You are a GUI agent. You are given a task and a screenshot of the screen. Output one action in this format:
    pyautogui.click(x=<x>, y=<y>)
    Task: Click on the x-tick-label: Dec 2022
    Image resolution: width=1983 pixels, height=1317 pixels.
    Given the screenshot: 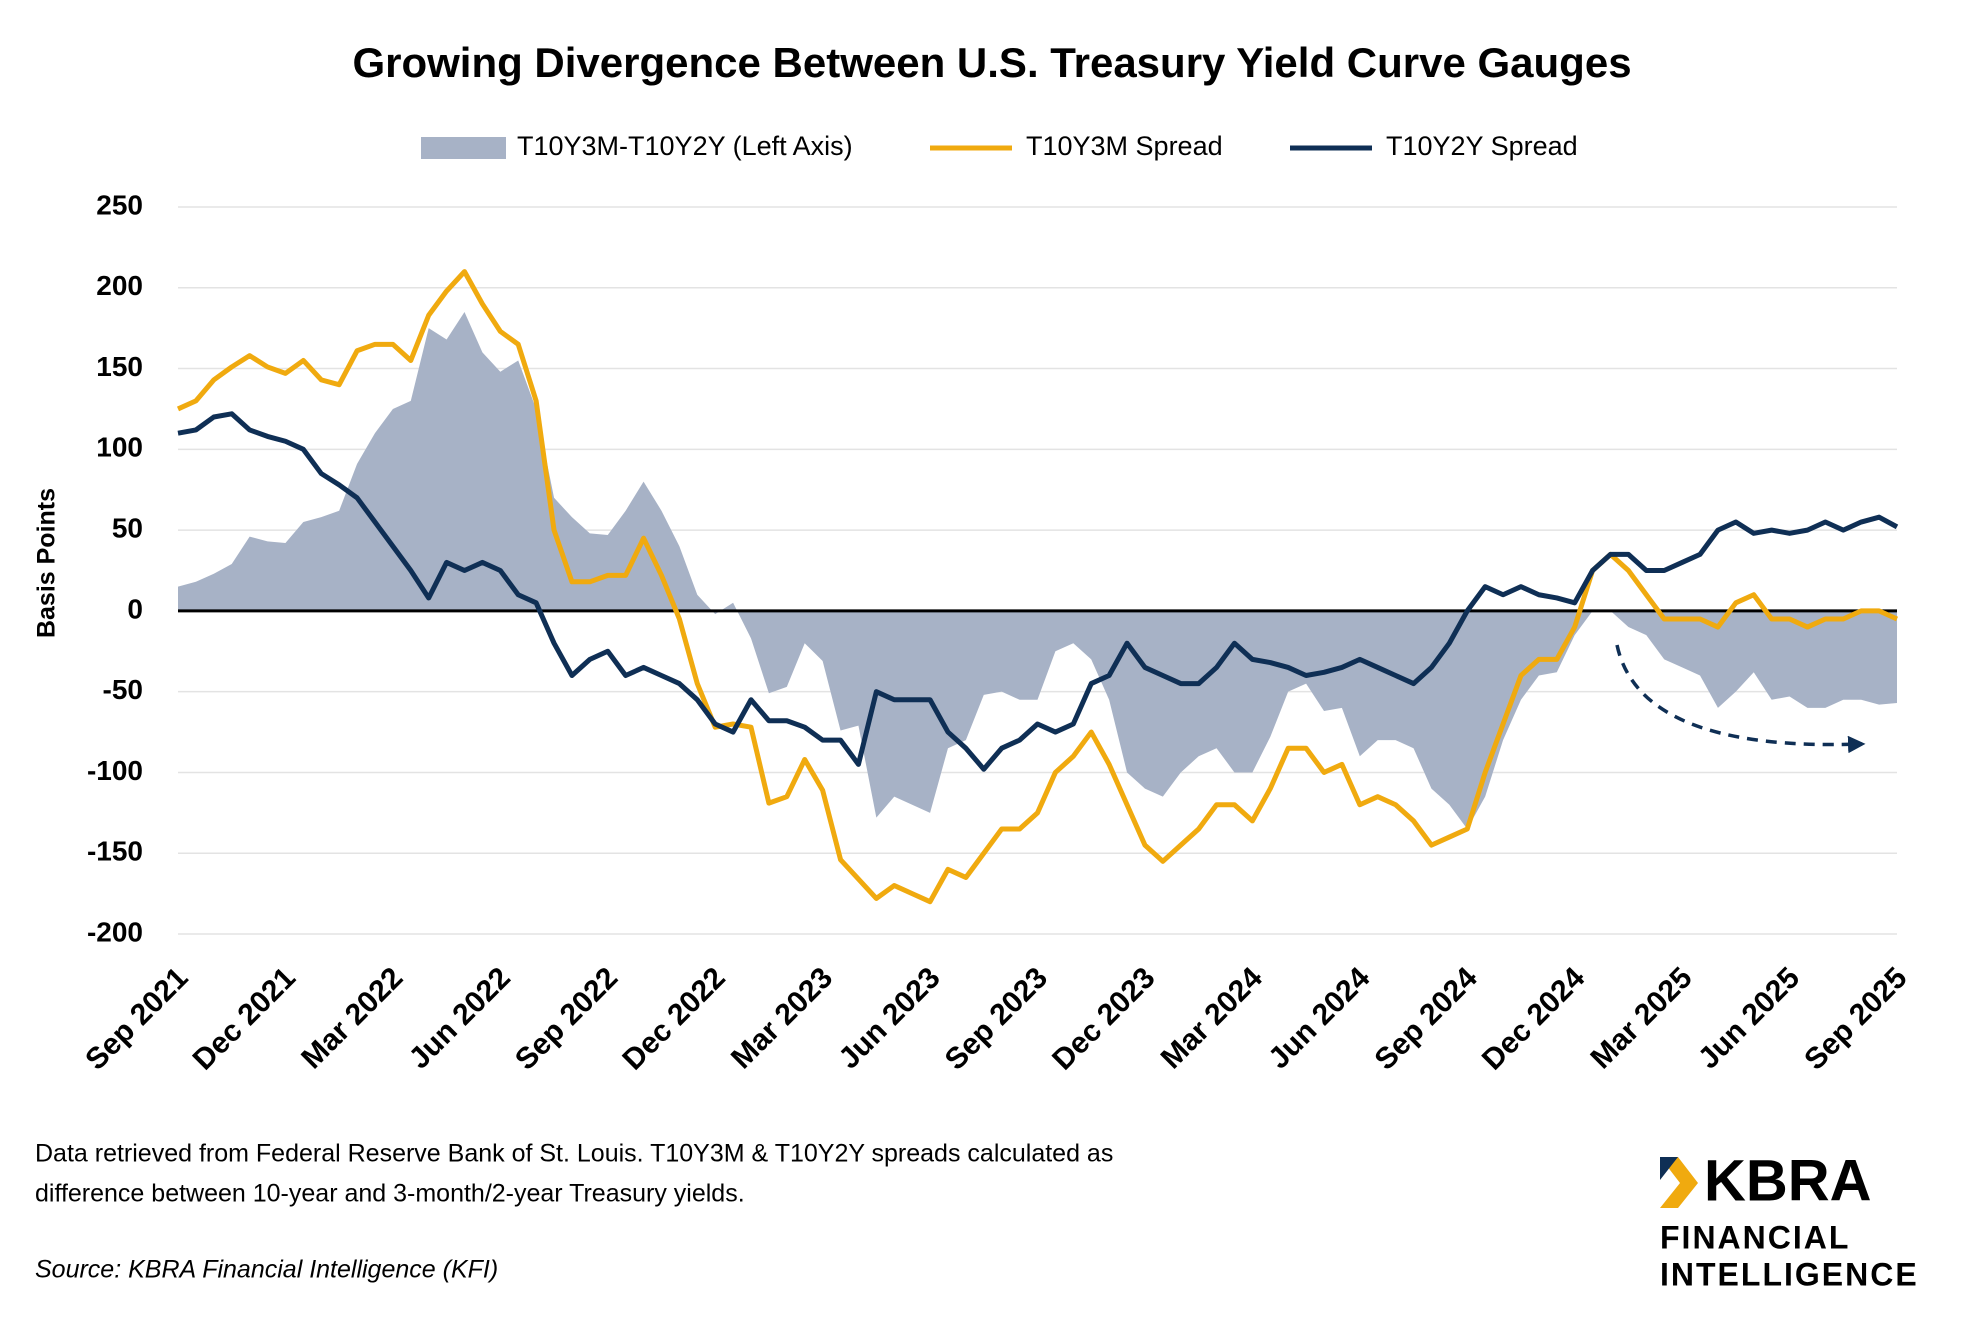 What is the action you would take?
    pyautogui.click(x=673, y=1018)
    